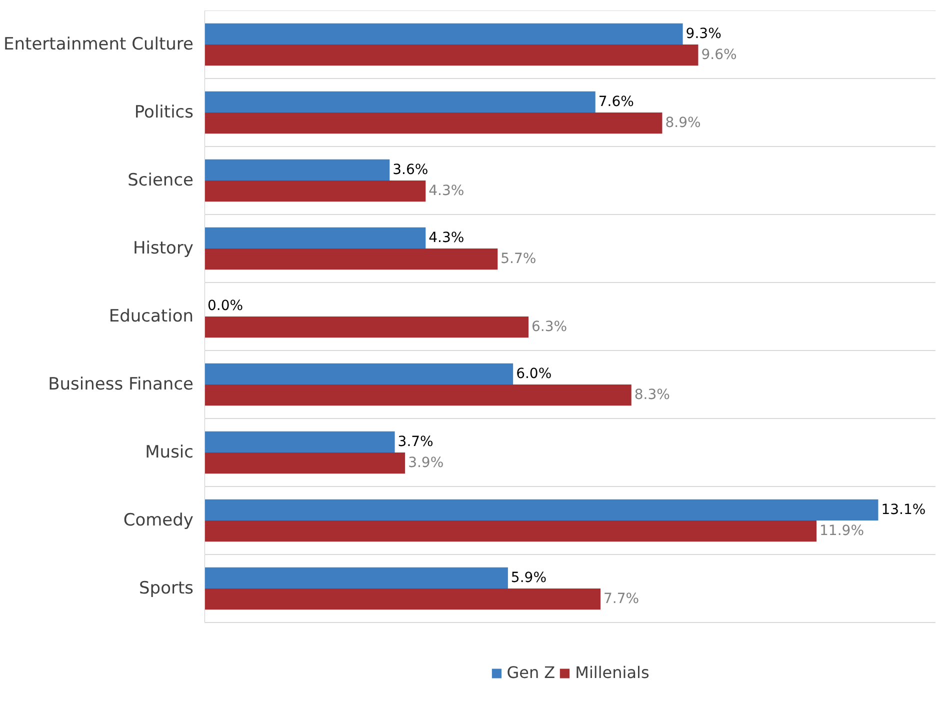  I want to click on data-label: 9.3%, so click(704, 34).